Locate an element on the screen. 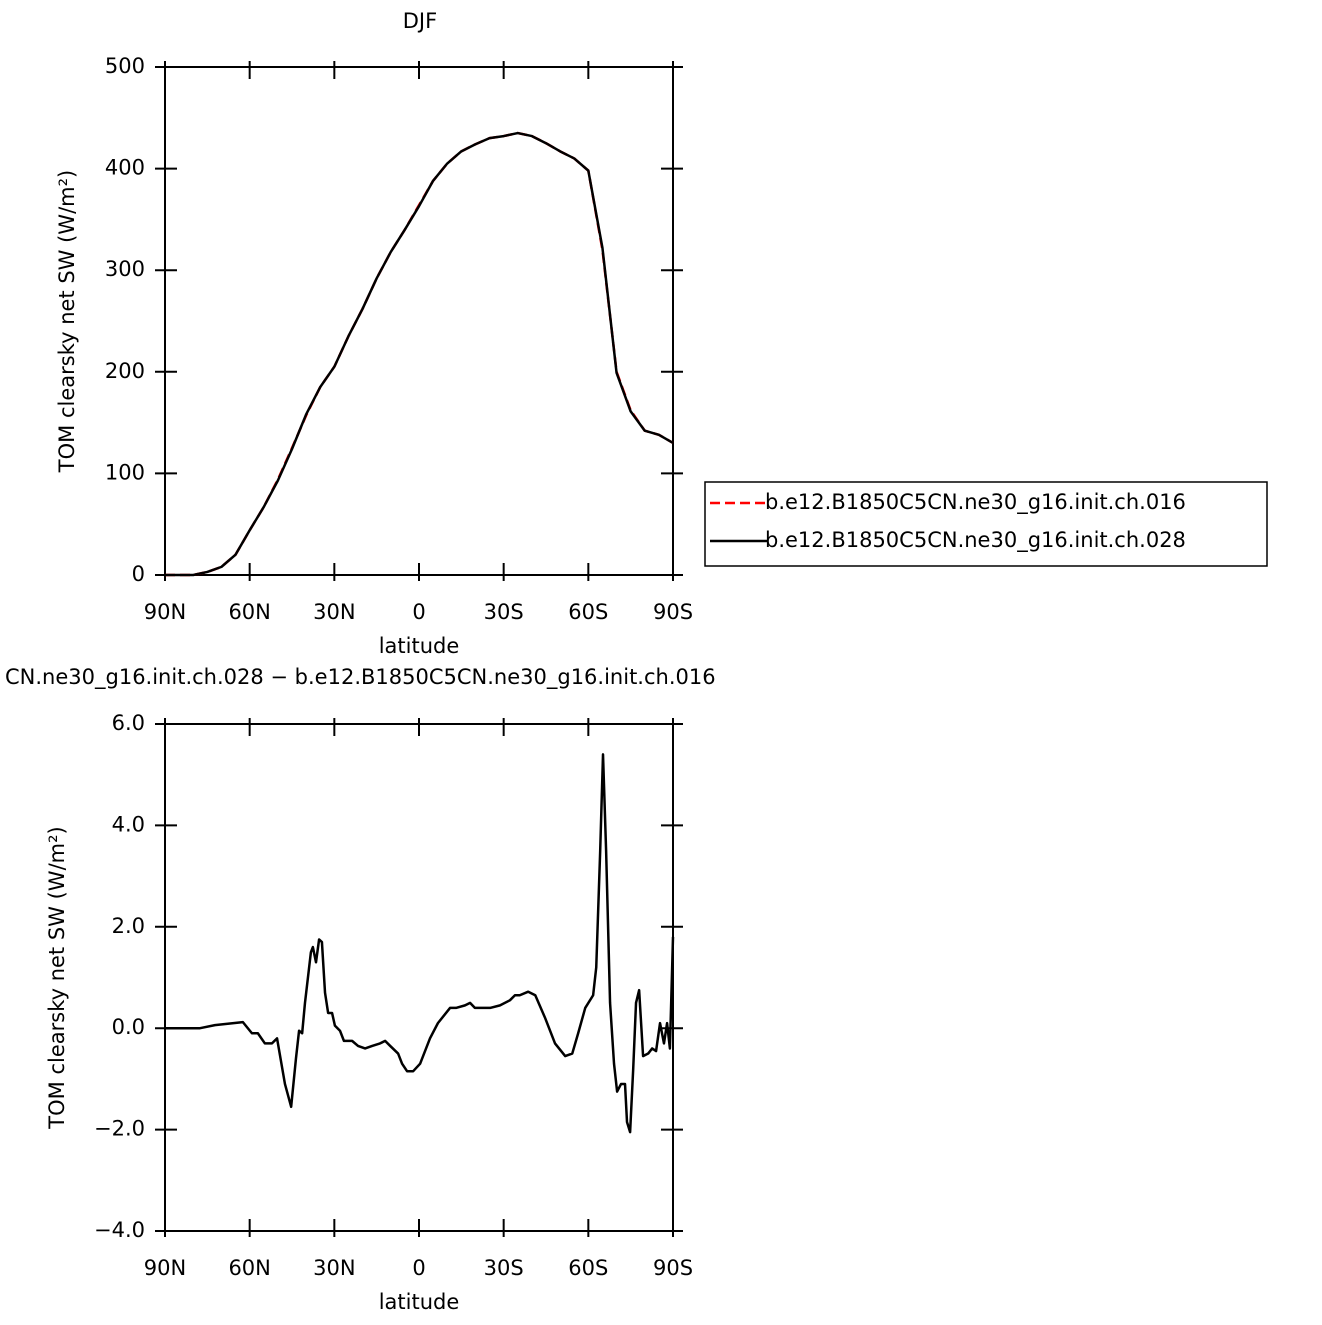  y-tick-label: 500 is located at coordinates (125, 66).